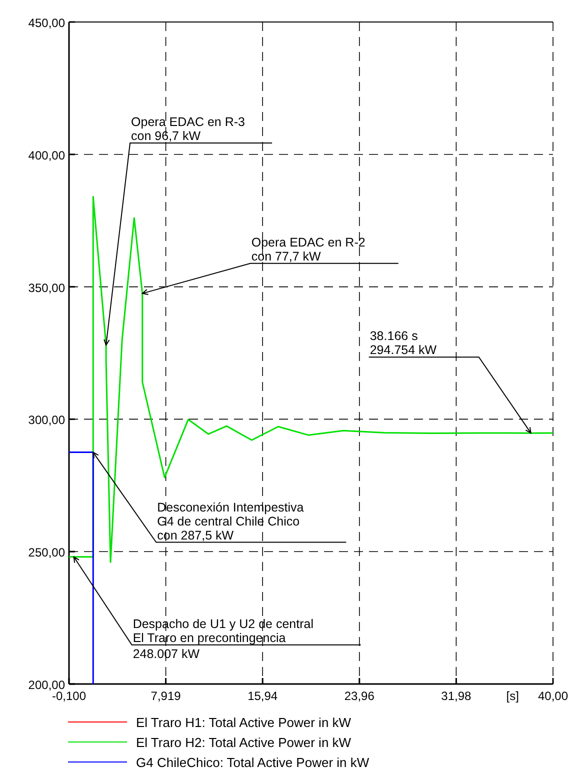 The height and width of the screenshot is (776, 568). Describe the element at coordinates (69, 696) in the screenshot. I see `x-tick-label: -0,100` at that location.